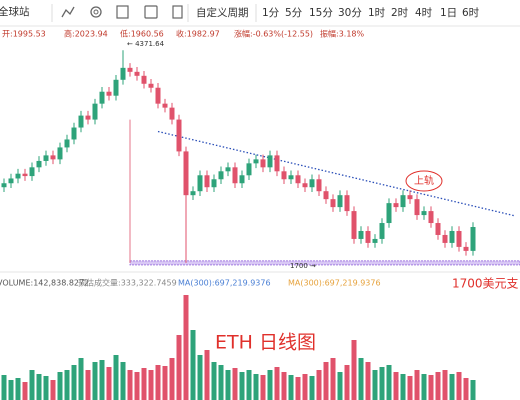 The width and height of the screenshot is (520, 400). Describe the element at coordinates (24, 34) in the screenshot. I see `info-item: 开:1995.53` at that location.